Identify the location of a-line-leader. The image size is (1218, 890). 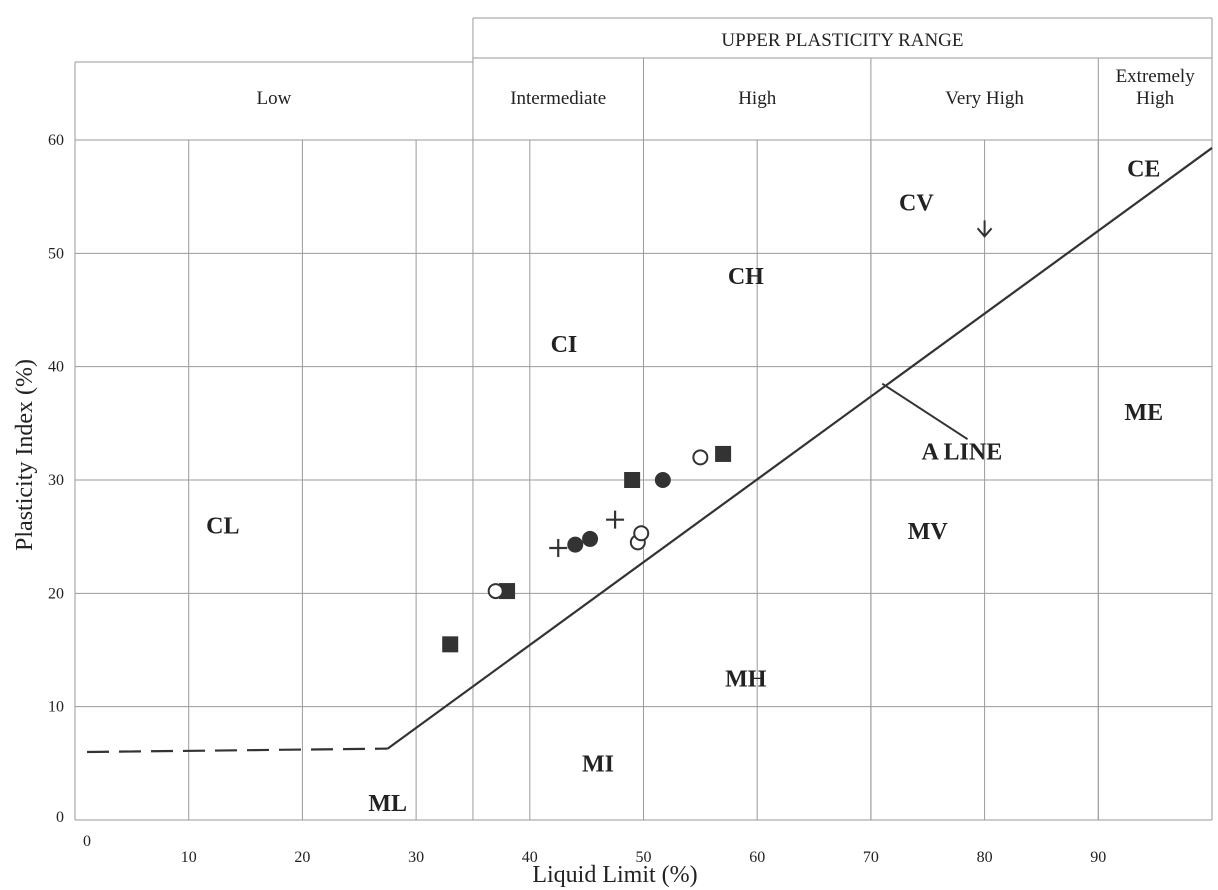
(925, 411).